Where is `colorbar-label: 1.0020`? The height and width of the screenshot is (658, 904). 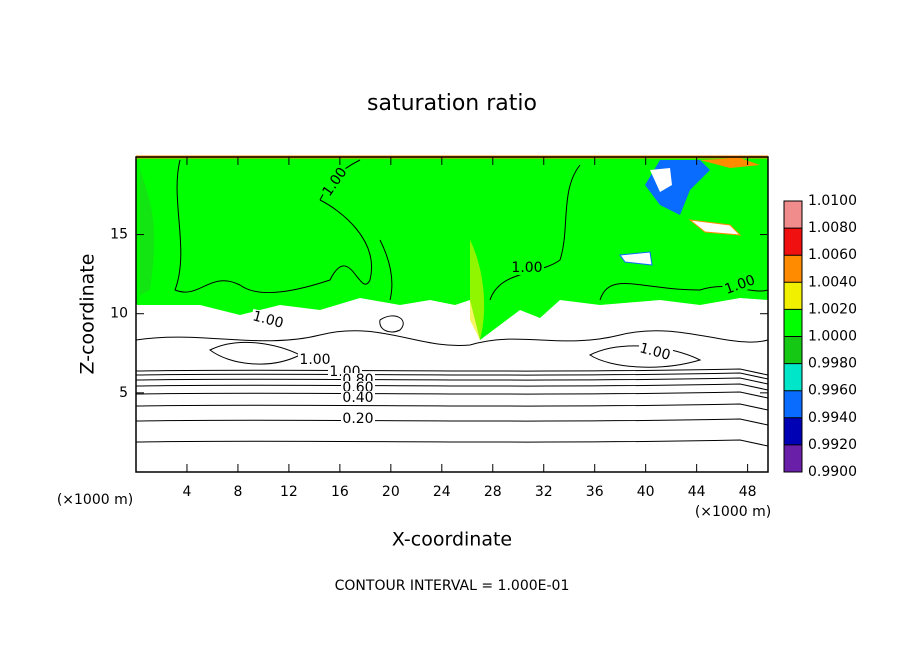
colorbar-label: 1.0020 is located at coordinates (832, 309).